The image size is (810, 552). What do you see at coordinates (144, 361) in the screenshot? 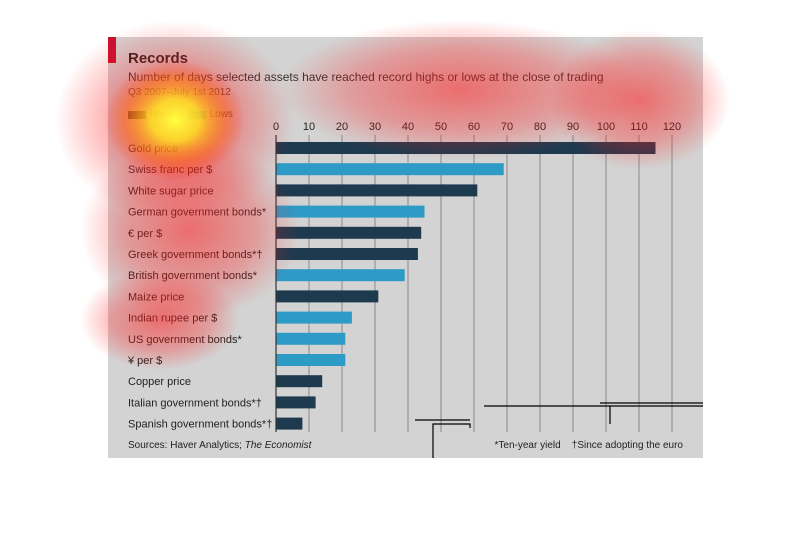
I see `category-label: ¥ per $` at bounding box center [144, 361].